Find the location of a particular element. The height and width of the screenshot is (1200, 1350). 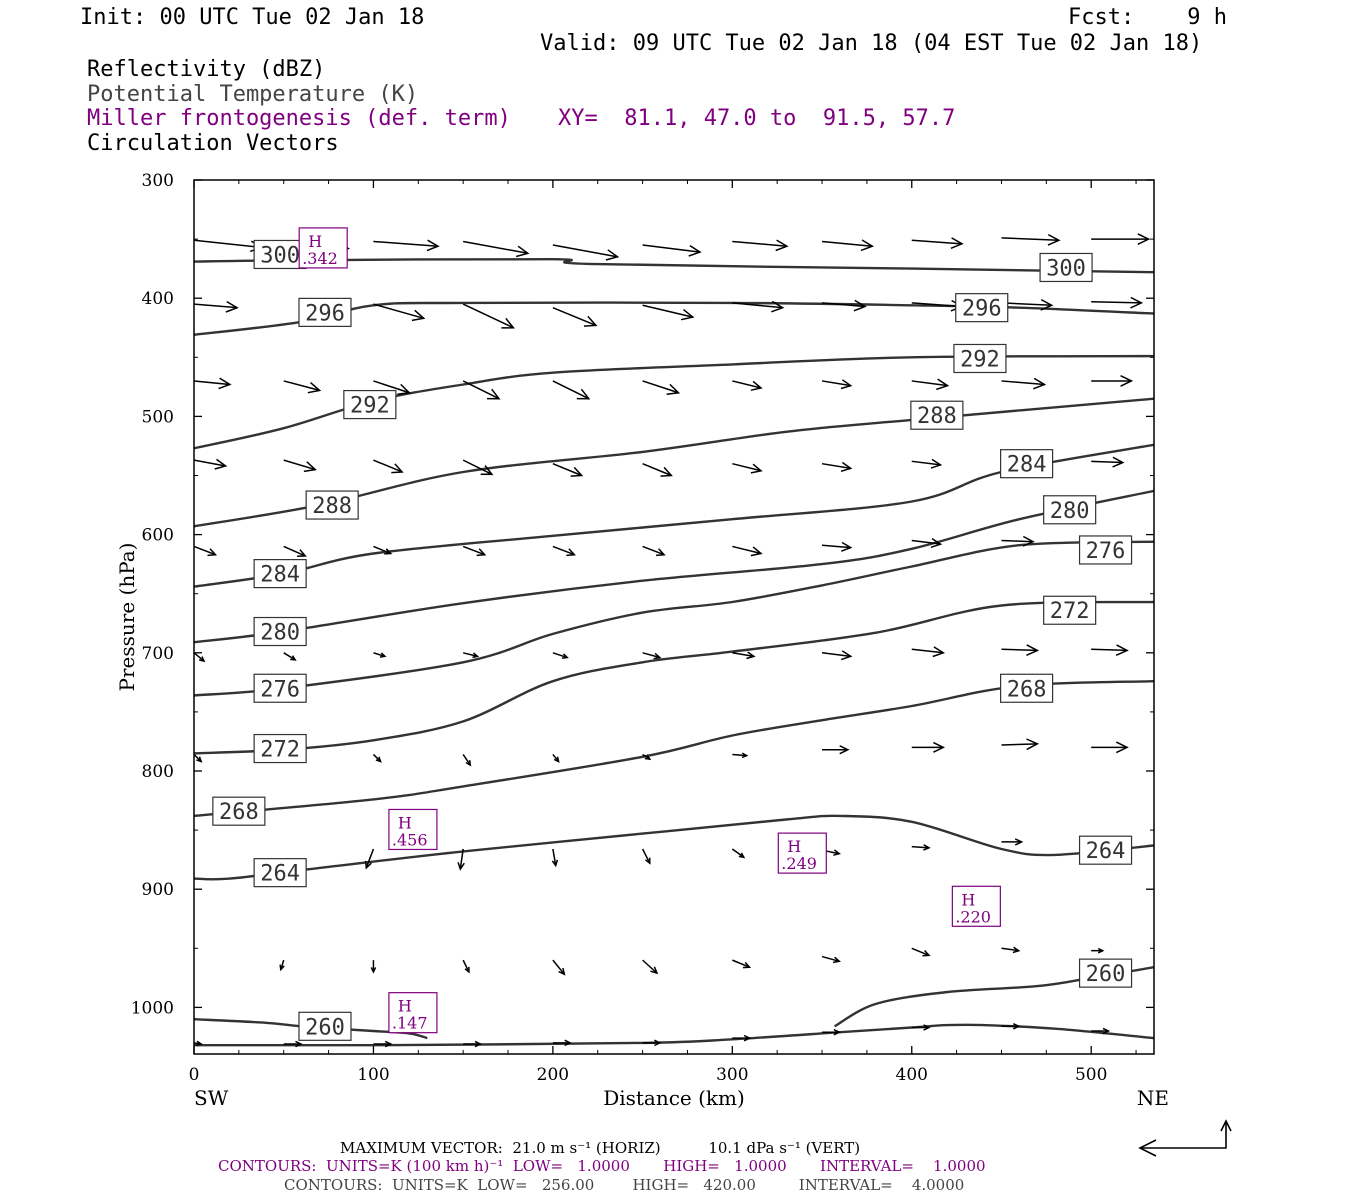

y-tick-label: 600 is located at coordinates (158, 536).